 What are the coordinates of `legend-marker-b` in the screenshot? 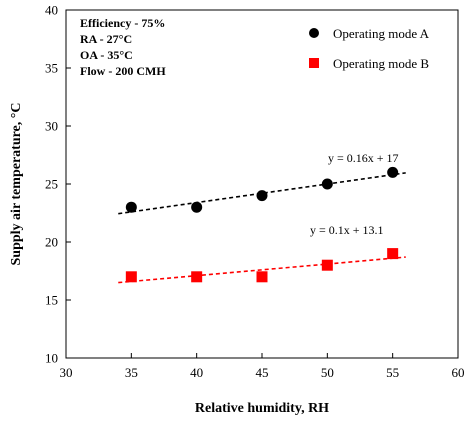 It's located at (314, 63).